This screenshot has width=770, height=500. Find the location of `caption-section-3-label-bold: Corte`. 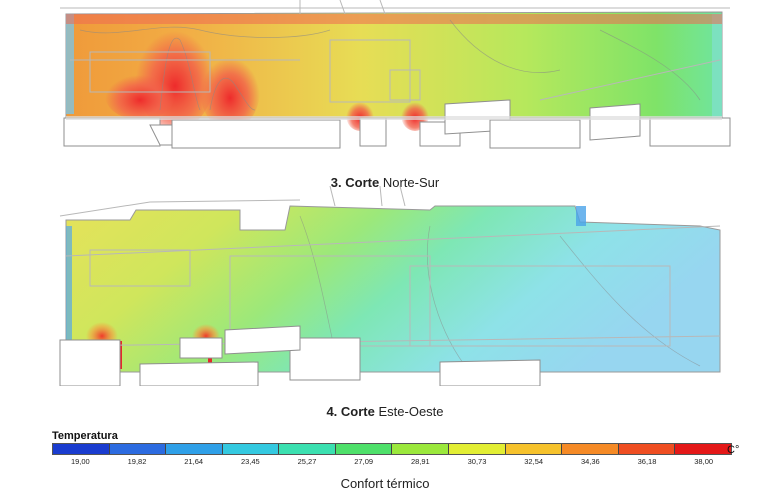

caption-section-3-label-bold: Corte is located at coordinates (362, 182).